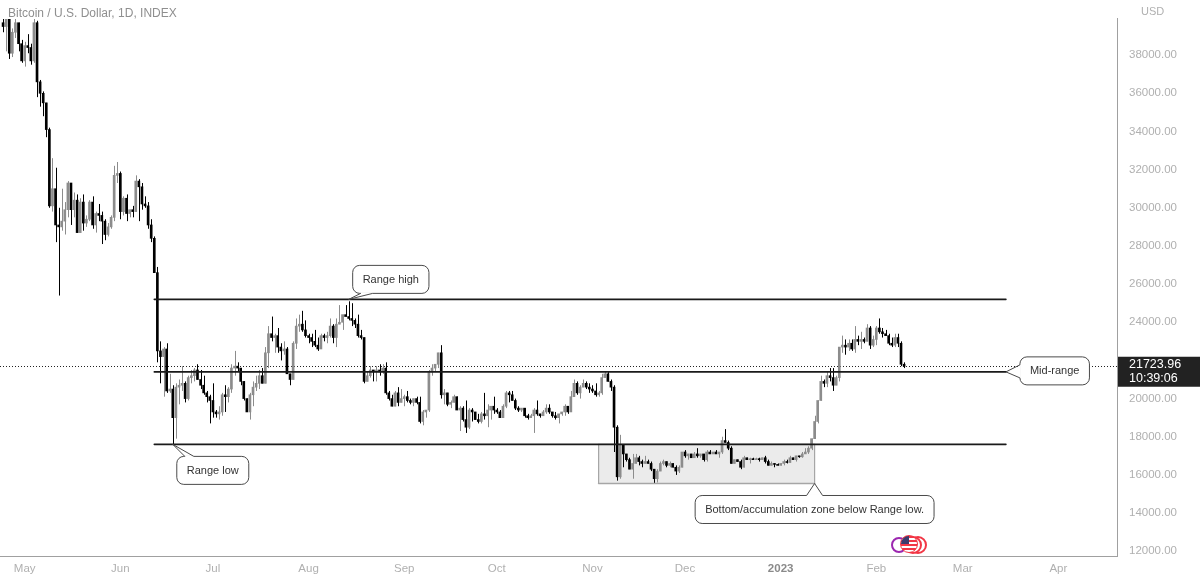  Describe the element at coordinates (1153, 397) in the screenshot. I see `y-tick-label: 20000.00` at that location.